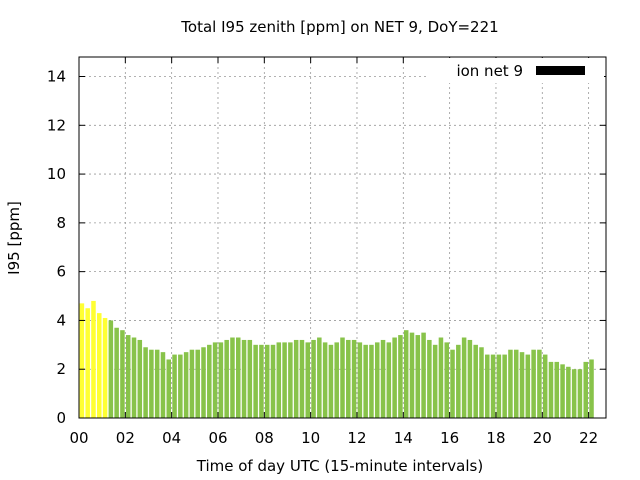  Describe the element at coordinates (339, 27) in the screenshot. I see `chart-title: Total I95 zenith [ppm] on NET 9, DoY=221` at that location.